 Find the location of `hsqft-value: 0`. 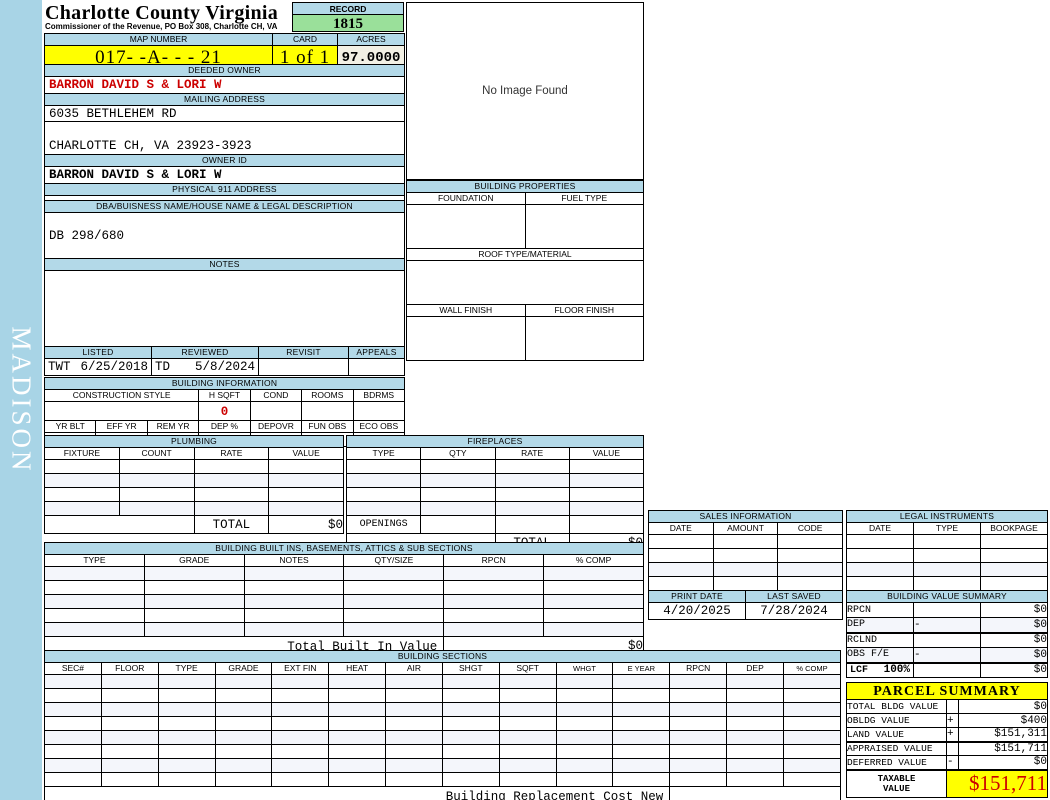

hsqft-value: 0 is located at coordinates (224, 412).